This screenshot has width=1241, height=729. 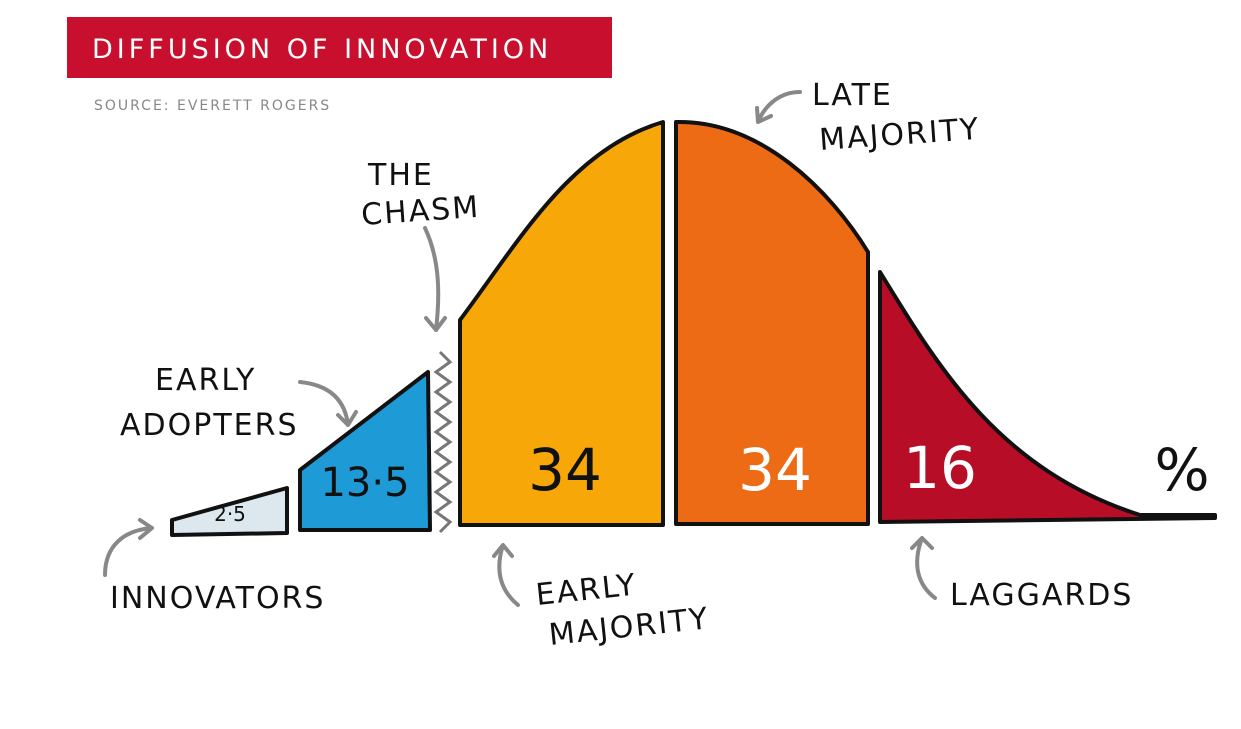 I want to click on laggards-shape, so click(x=1047, y=397).